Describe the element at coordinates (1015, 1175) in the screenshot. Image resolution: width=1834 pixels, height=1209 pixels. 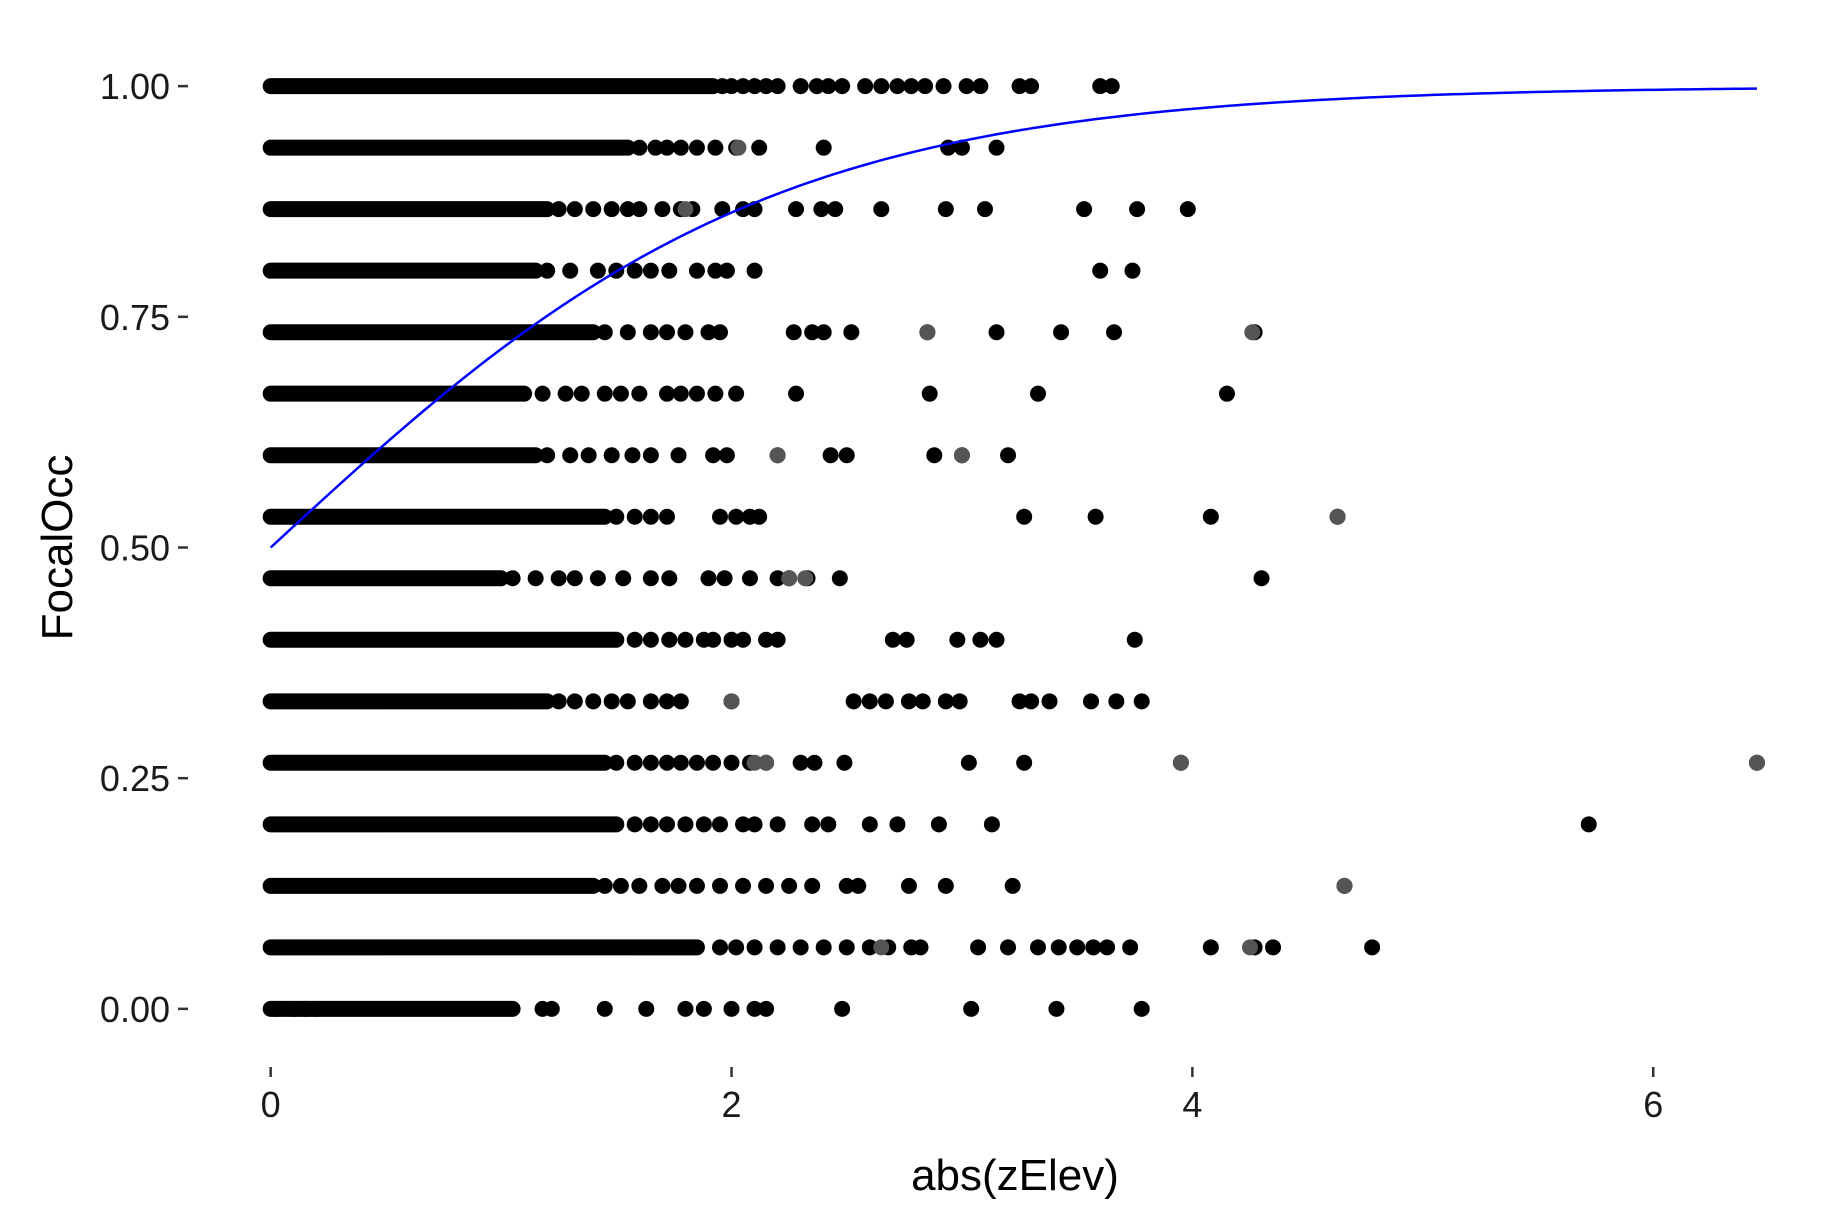
I see `x-axis-title: abs(zElev)` at that location.